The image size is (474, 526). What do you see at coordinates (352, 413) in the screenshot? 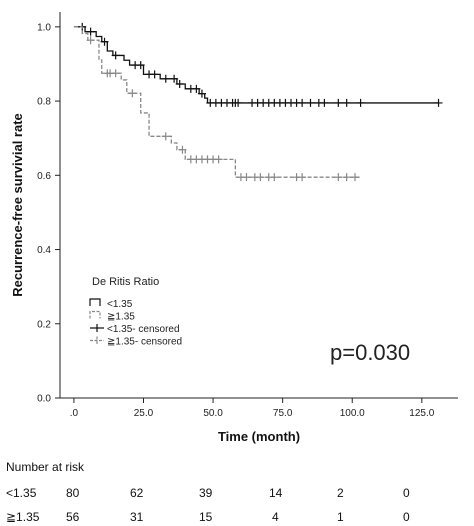
I see `x-tick-label: 100.0` at bounding box center [352, 413].